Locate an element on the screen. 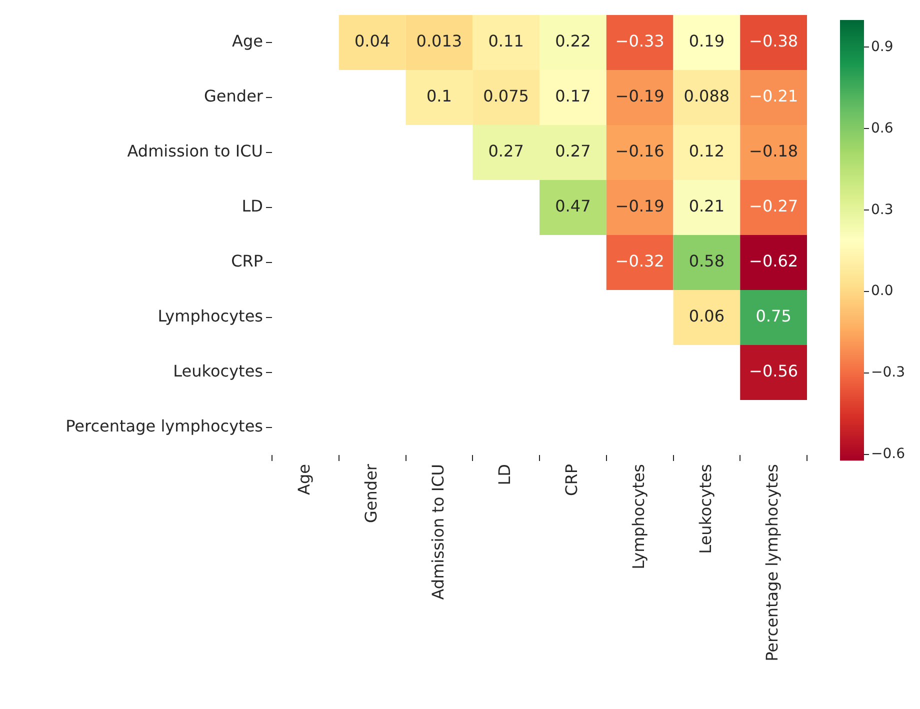 The width and height of the screenshot is (920, 709). x-tick-label: CRP is located at coordinates (572, 480).